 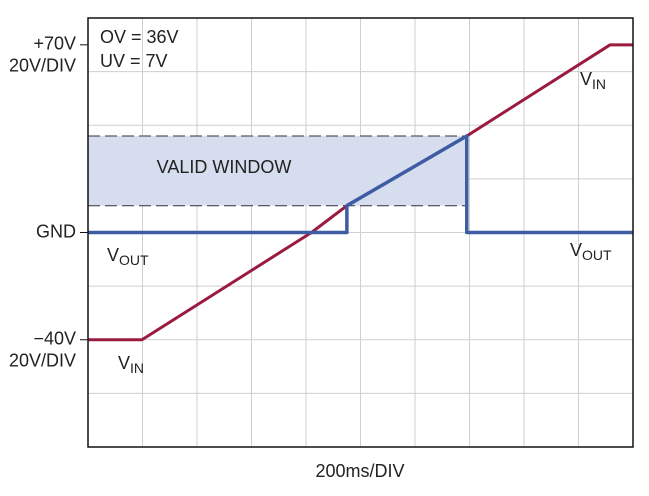 What do you see at coordinates (56, 231) in the screenshot?
I see `y-tick-label: GND` at bounding box center [56, 231].